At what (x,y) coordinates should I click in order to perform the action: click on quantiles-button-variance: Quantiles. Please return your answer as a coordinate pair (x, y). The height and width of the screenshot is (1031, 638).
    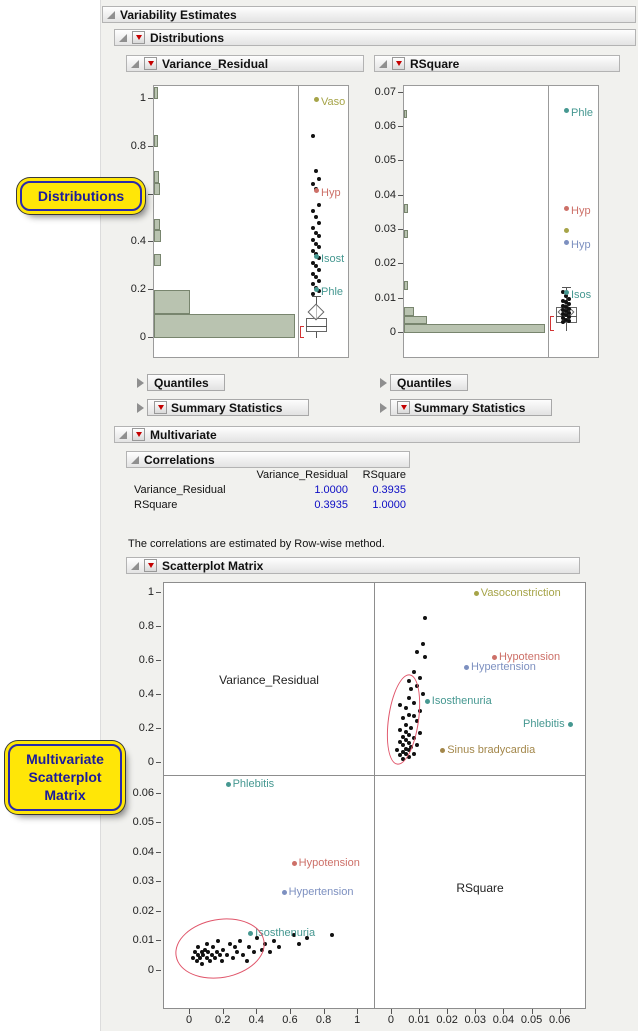
    Looking at the image, I should click on (186, 382).